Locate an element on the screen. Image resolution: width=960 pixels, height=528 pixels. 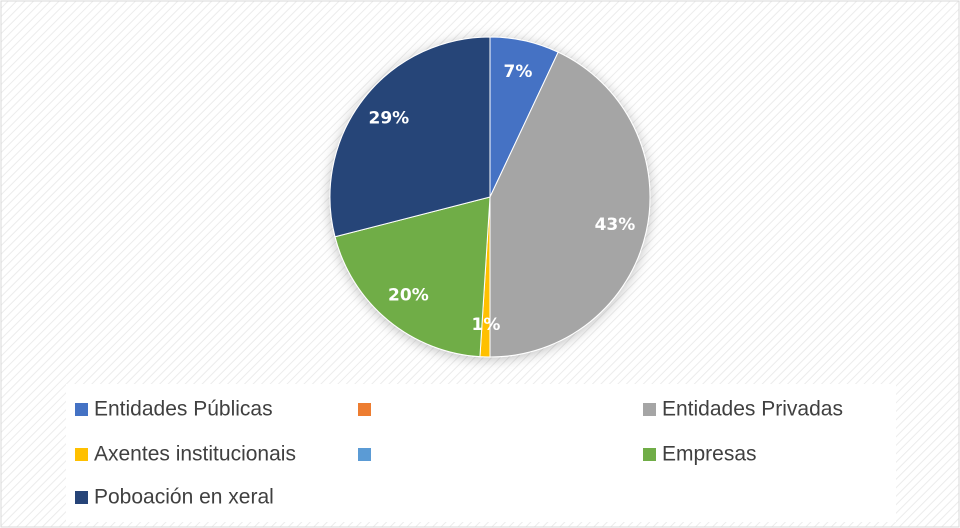
legend-label: Axentes institucionais is located at coordinates (195, 454).